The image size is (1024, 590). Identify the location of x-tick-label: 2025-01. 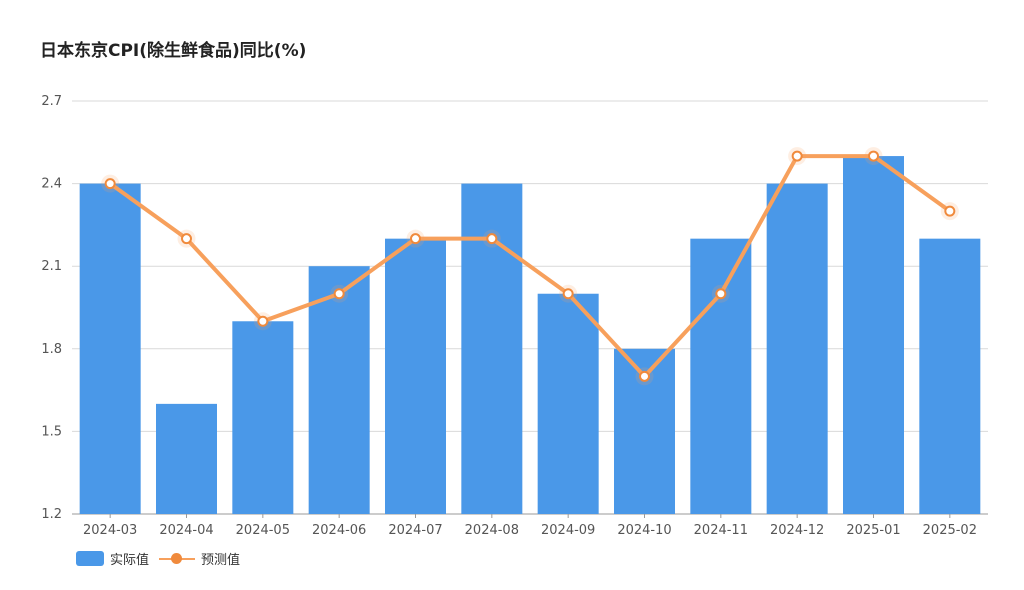
(873, 530).